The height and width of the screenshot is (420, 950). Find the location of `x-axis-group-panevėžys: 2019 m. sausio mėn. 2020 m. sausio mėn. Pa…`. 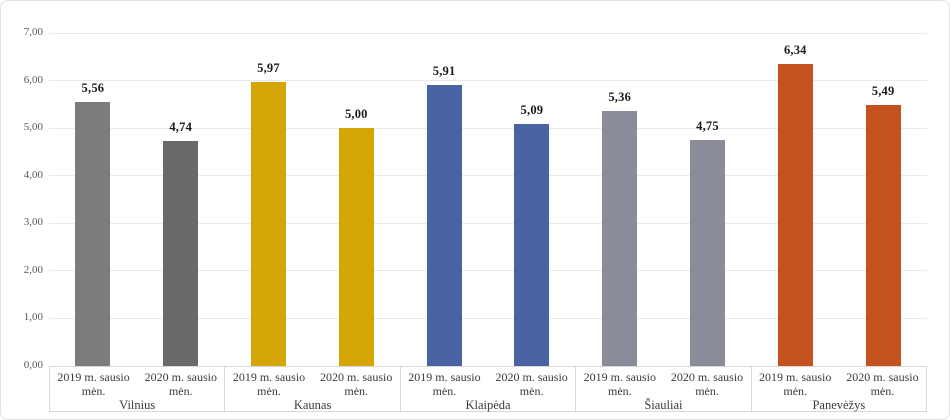

x-axis-group-panevėžys: 2019 m. sausio mėn. 2020 m. sausio mėn. Pa… is located at coordinates (838, 389).